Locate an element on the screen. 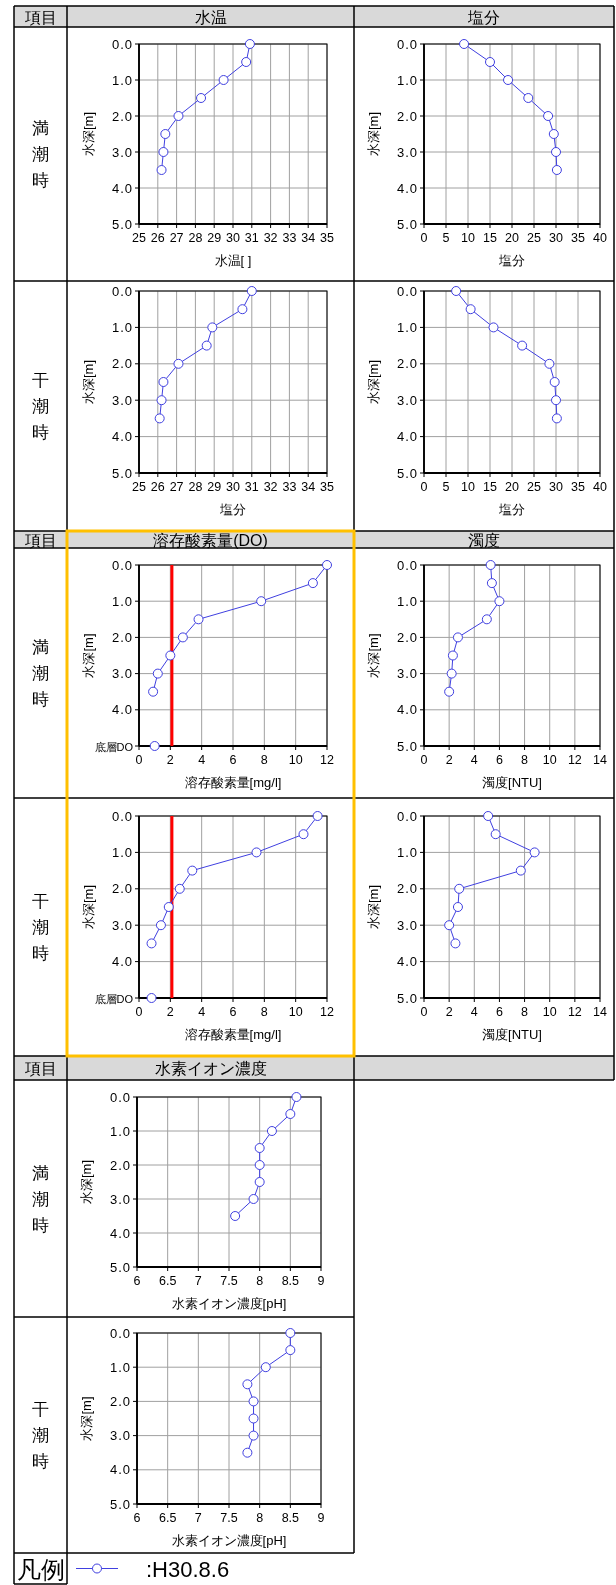 The height and width of the screenshot is (1585, 616). x-axis-title: 濁度[NTU] is located at coordinates (512, 1034).